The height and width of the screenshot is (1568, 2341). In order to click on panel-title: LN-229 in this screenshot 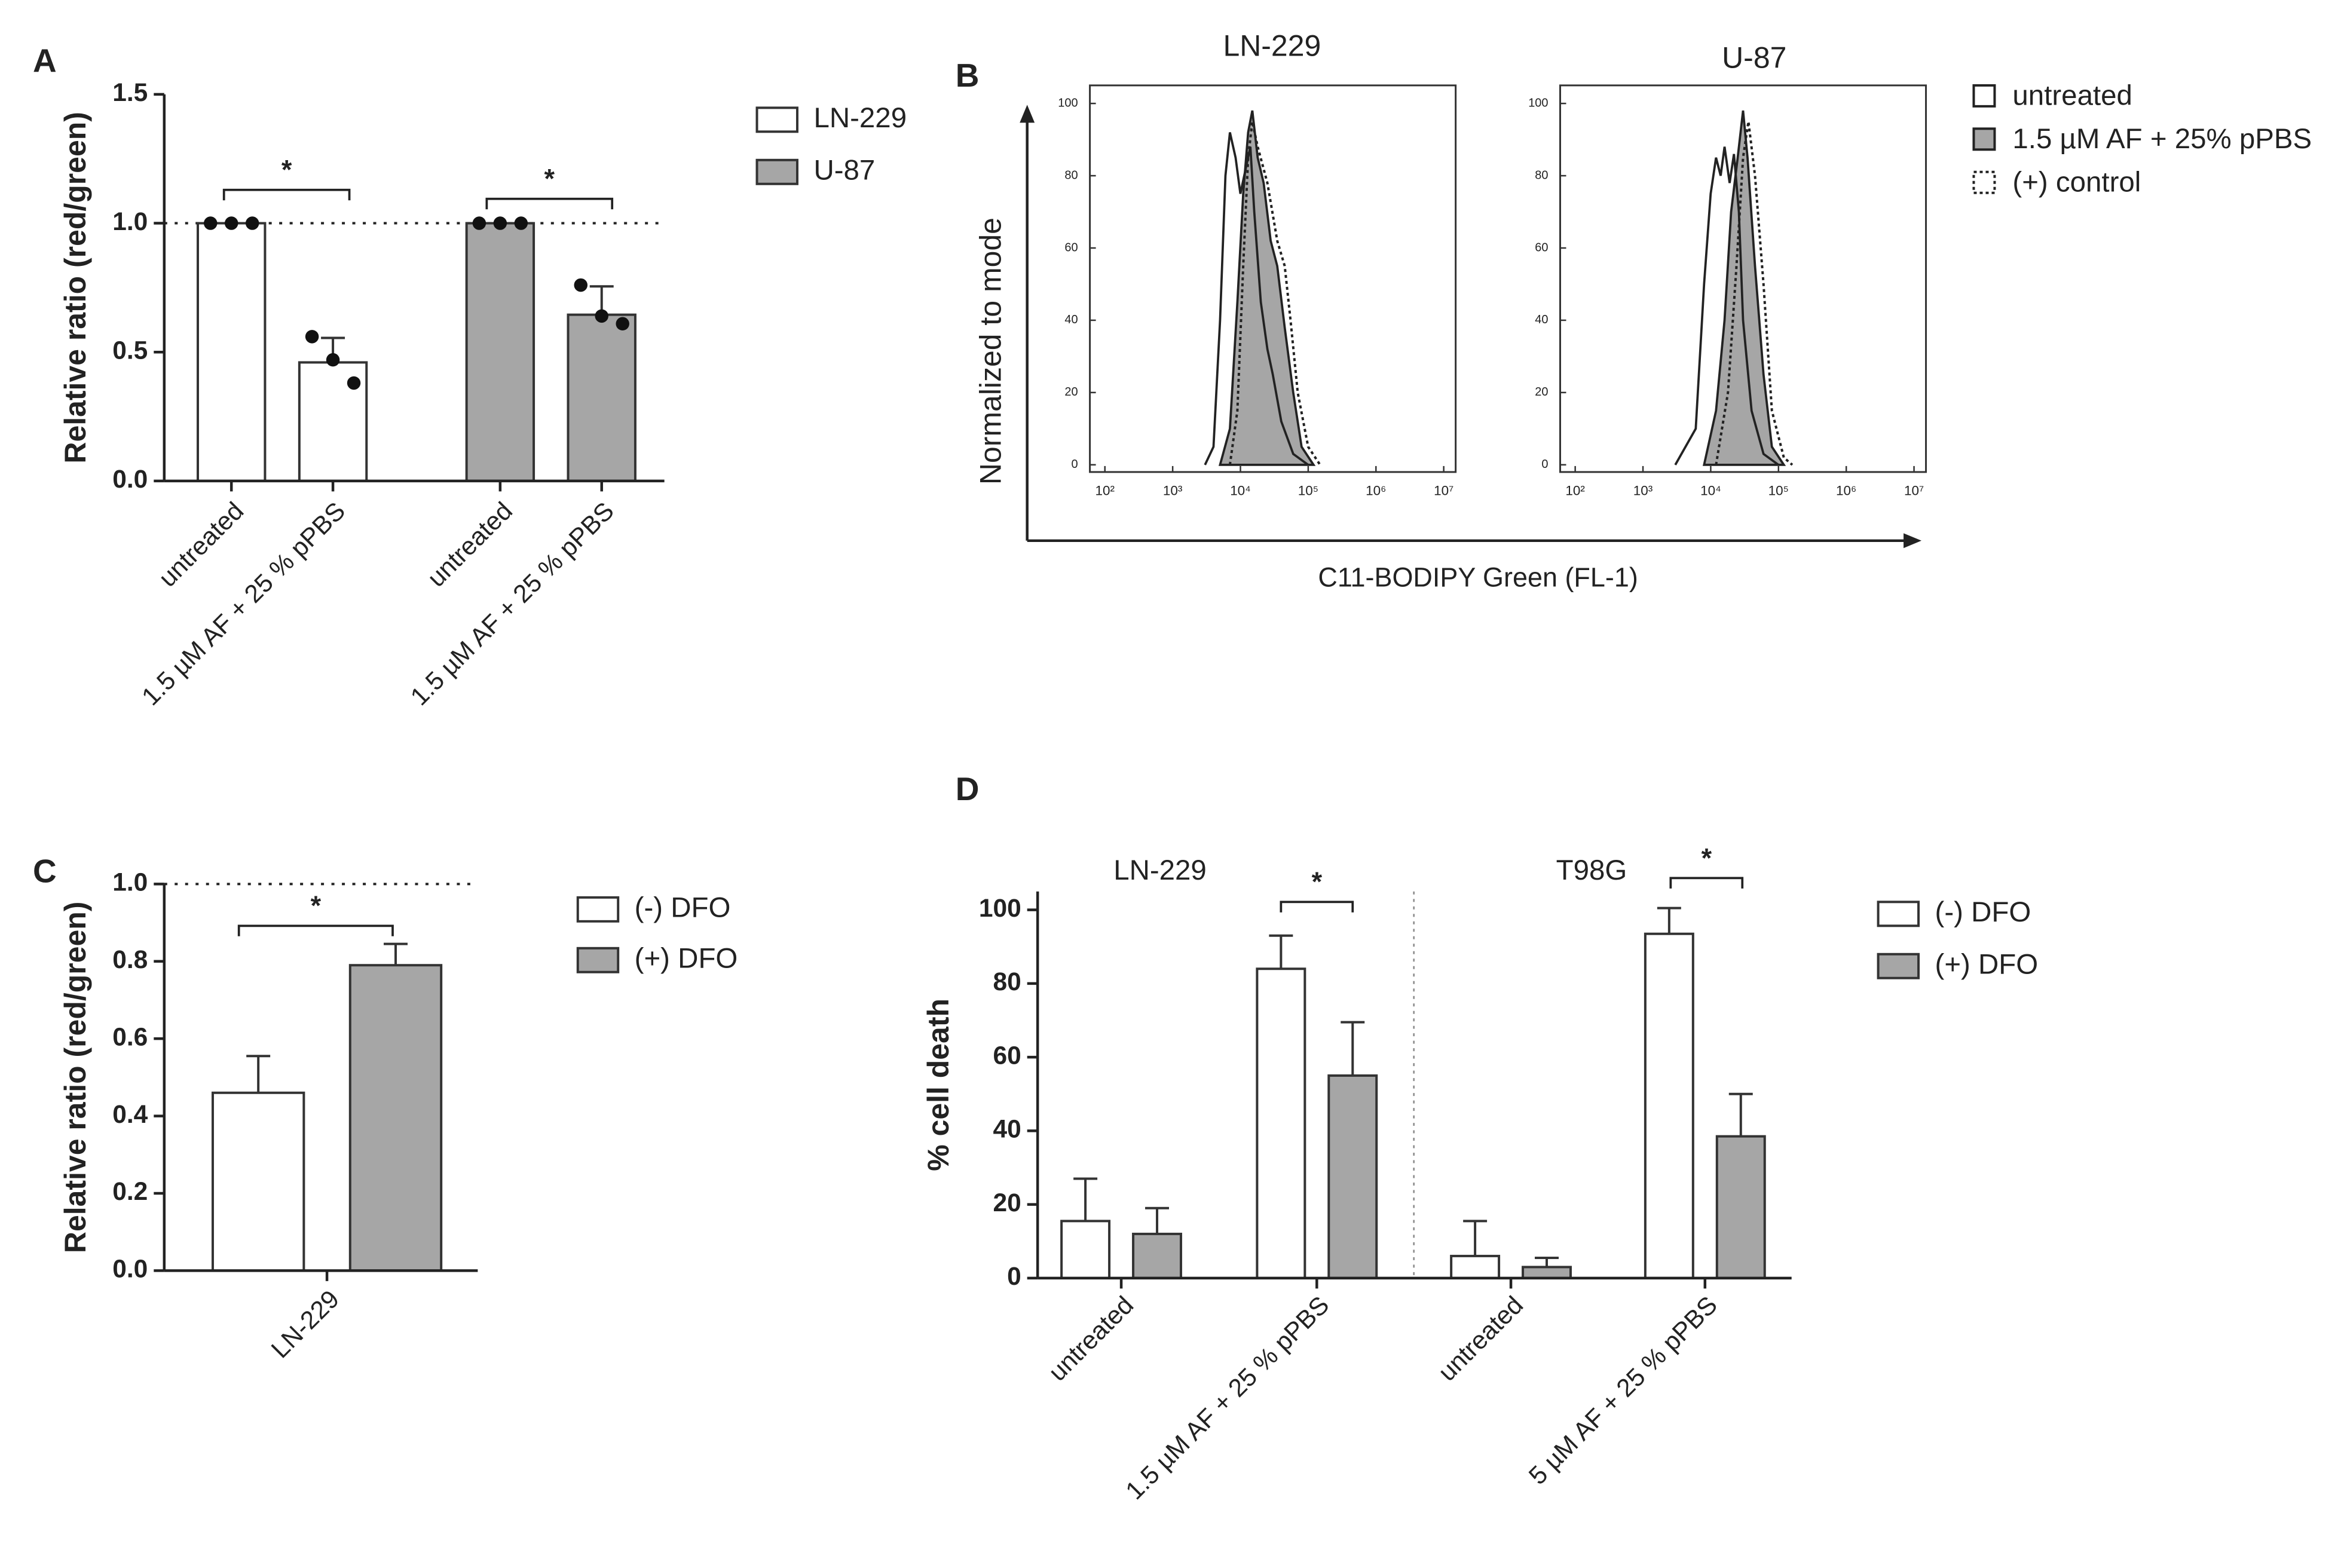, I will do `click(1272, 46)`.